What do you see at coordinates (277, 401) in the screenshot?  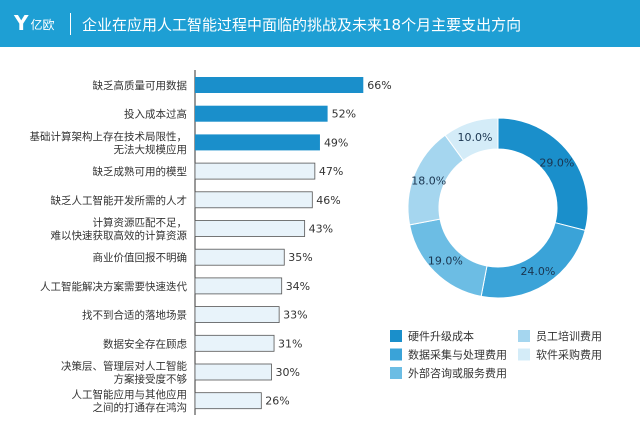 I see `bar-value-label: 26%` at bounding box center [277, 401].